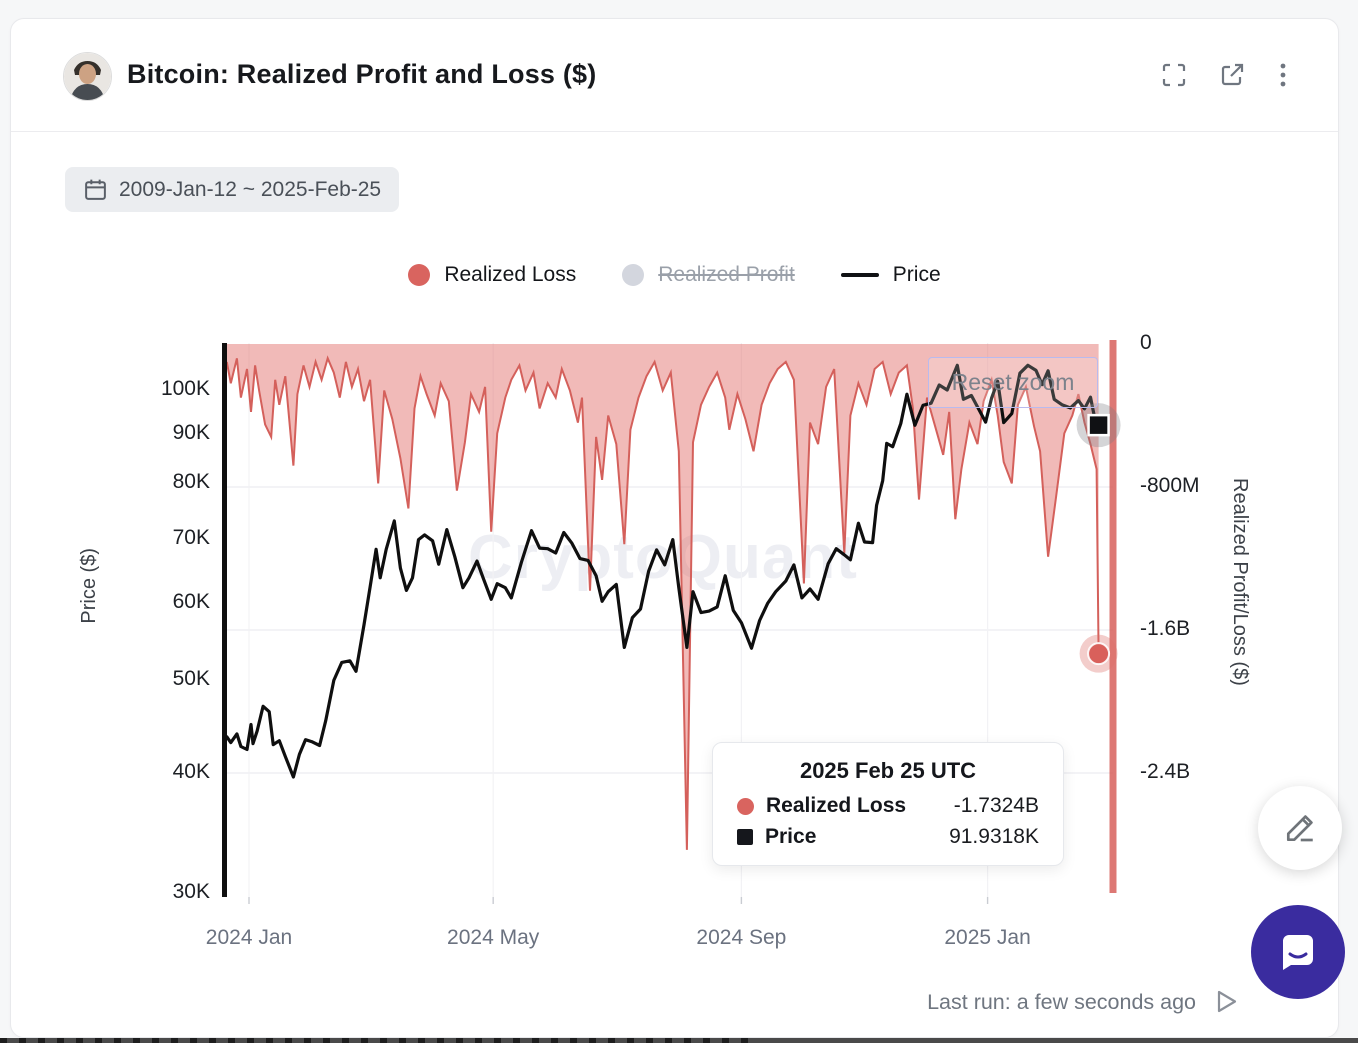  What do you see at coordinates (987, 937) in the screenshot?
I see `axis-tick-label: 2025 Jan` at bounding box center [987, 937].